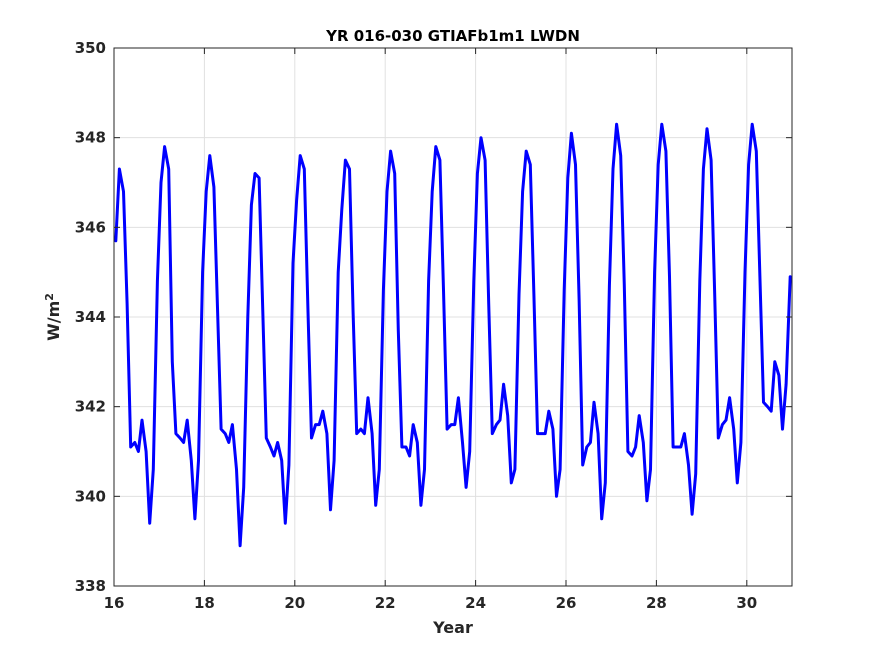 This screenshot has width=875, height=656. What do you see at coordinates (90, 407) in the screenshot?
I see `y-tick-label: 342` at bounding box center [90, 407].